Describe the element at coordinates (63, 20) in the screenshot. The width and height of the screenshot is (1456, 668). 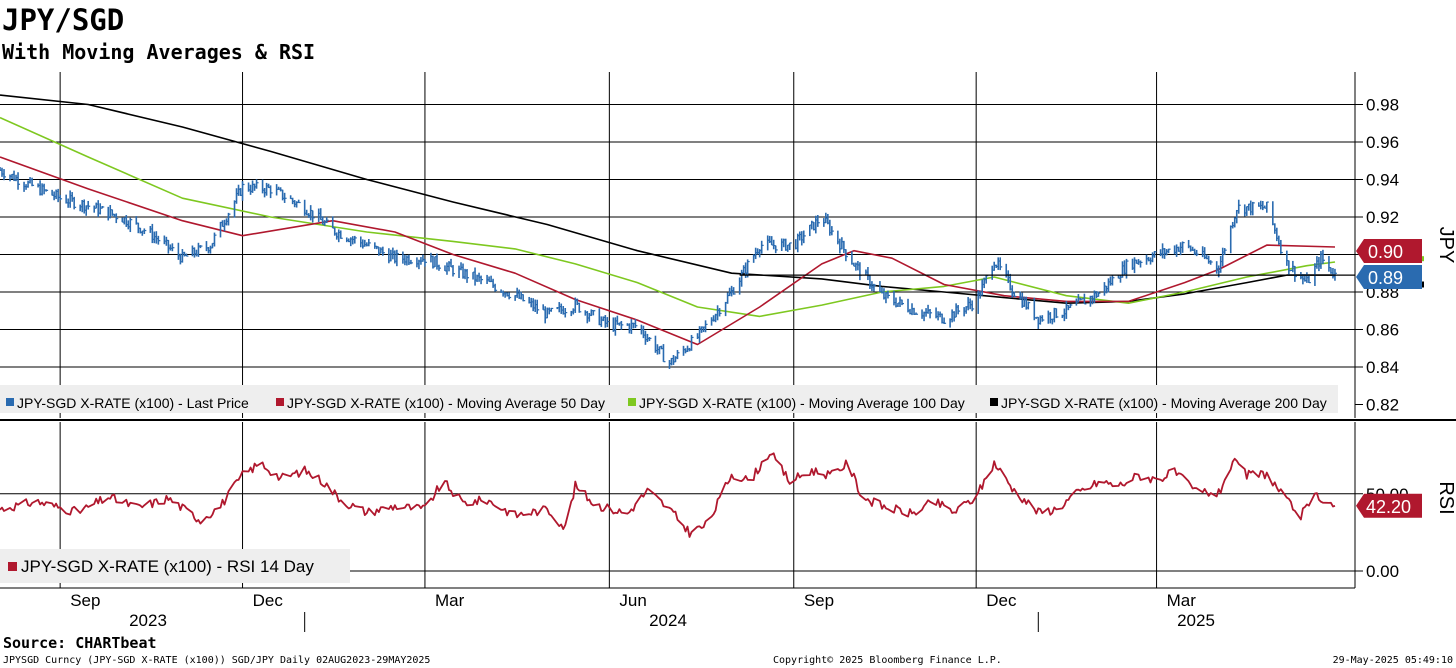
I see `chart-title: JPY/SGD` at that location.